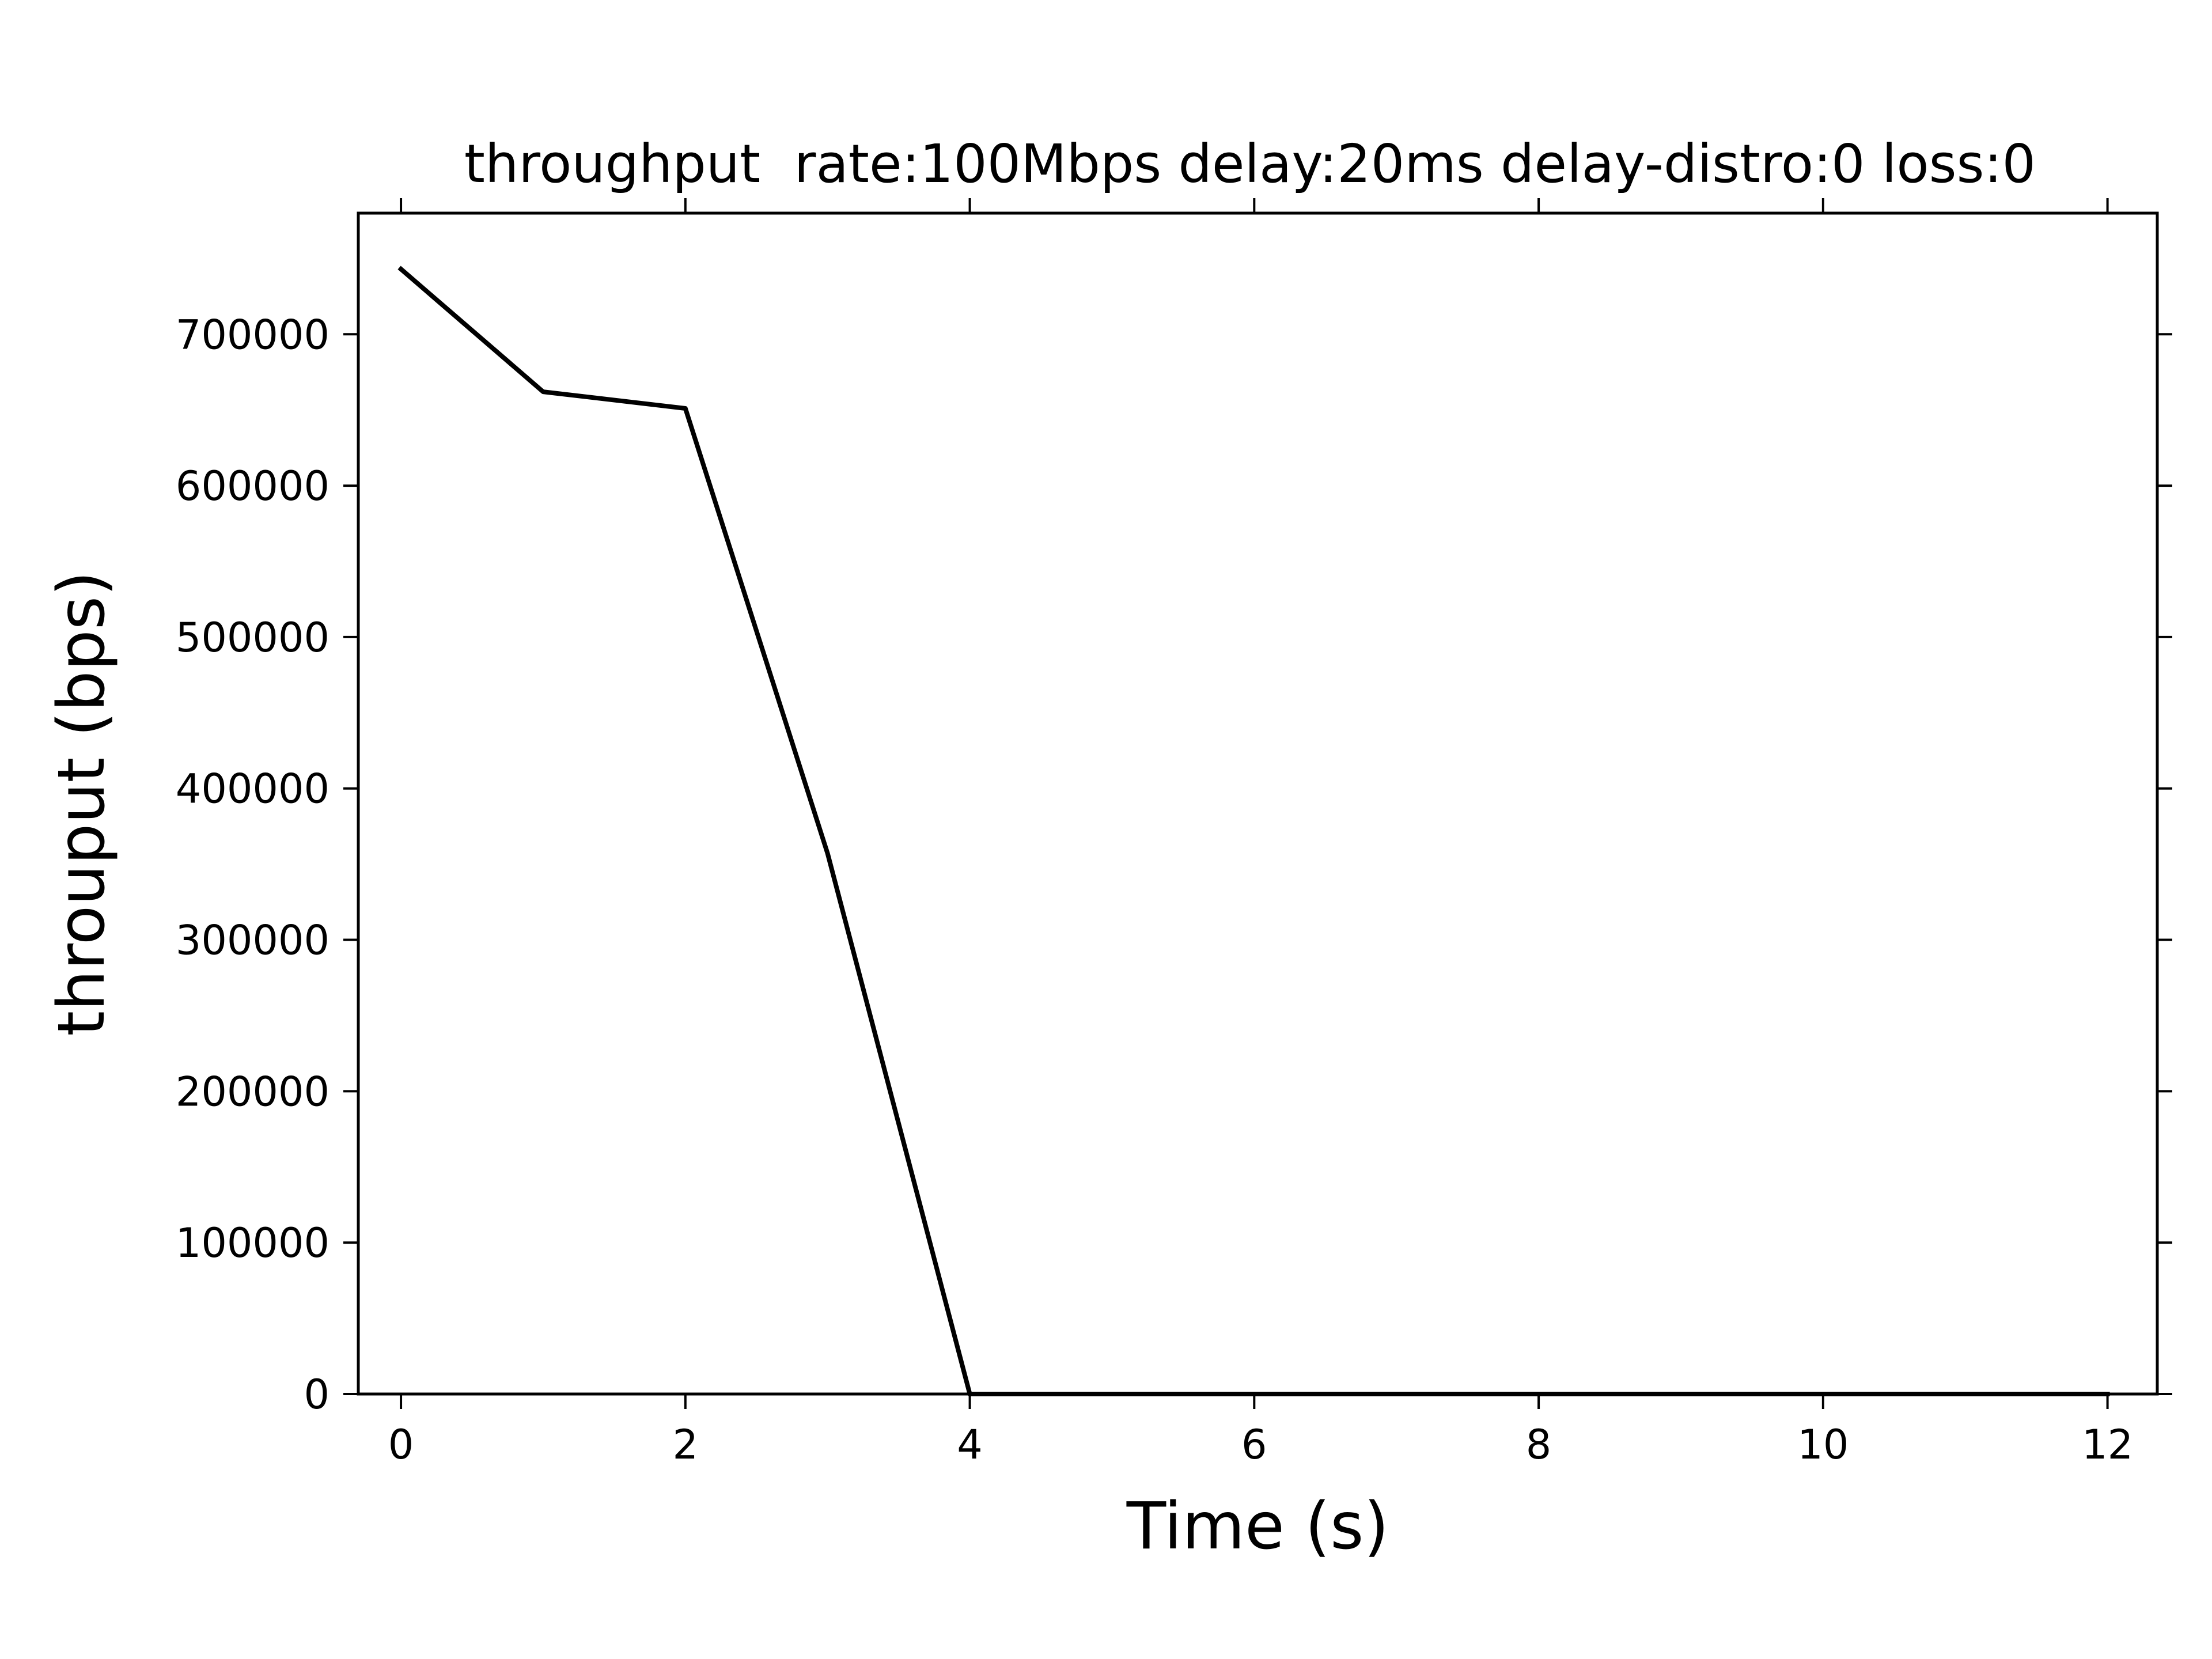 This screenshot has width=2212, height=1659. I want to click on x-tick-label: 8, so click(1539, 1444).